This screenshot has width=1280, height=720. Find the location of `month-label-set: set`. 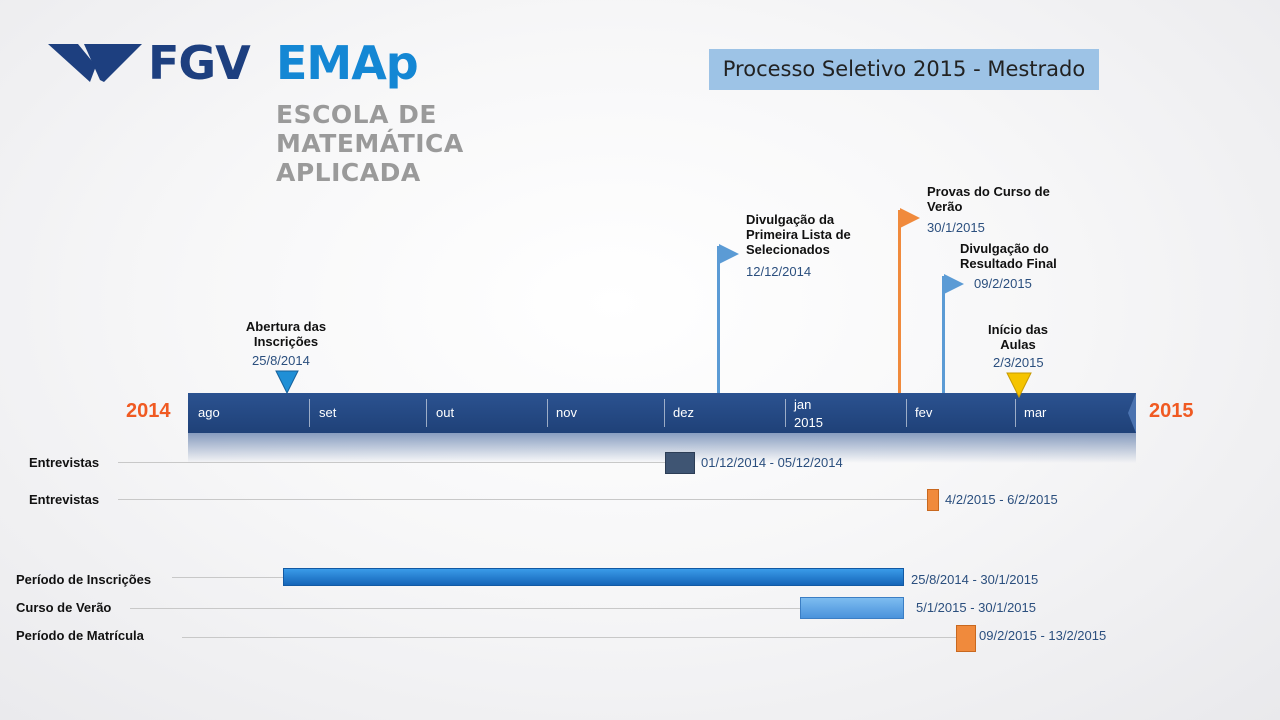

month-label-set: set is located at coordinates (328, 412).